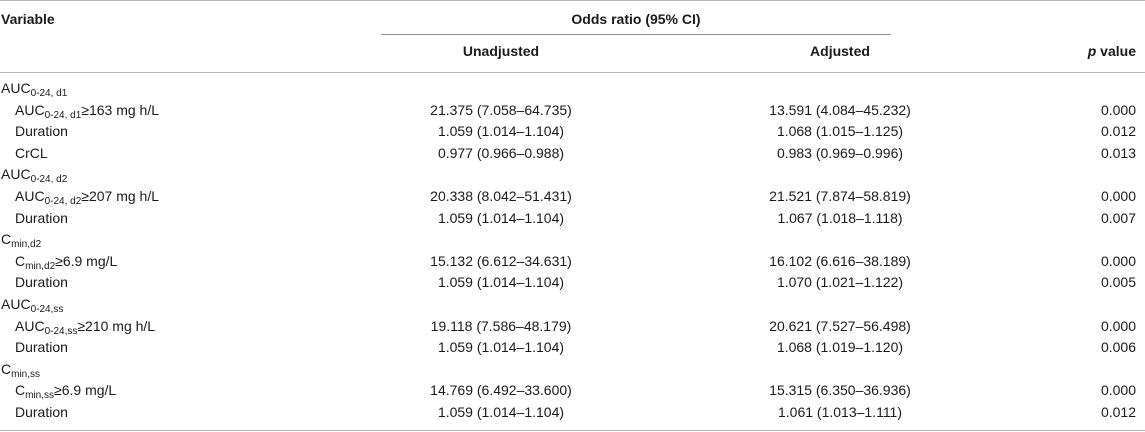  I want to click on header-group-rule, so click(636, 34).